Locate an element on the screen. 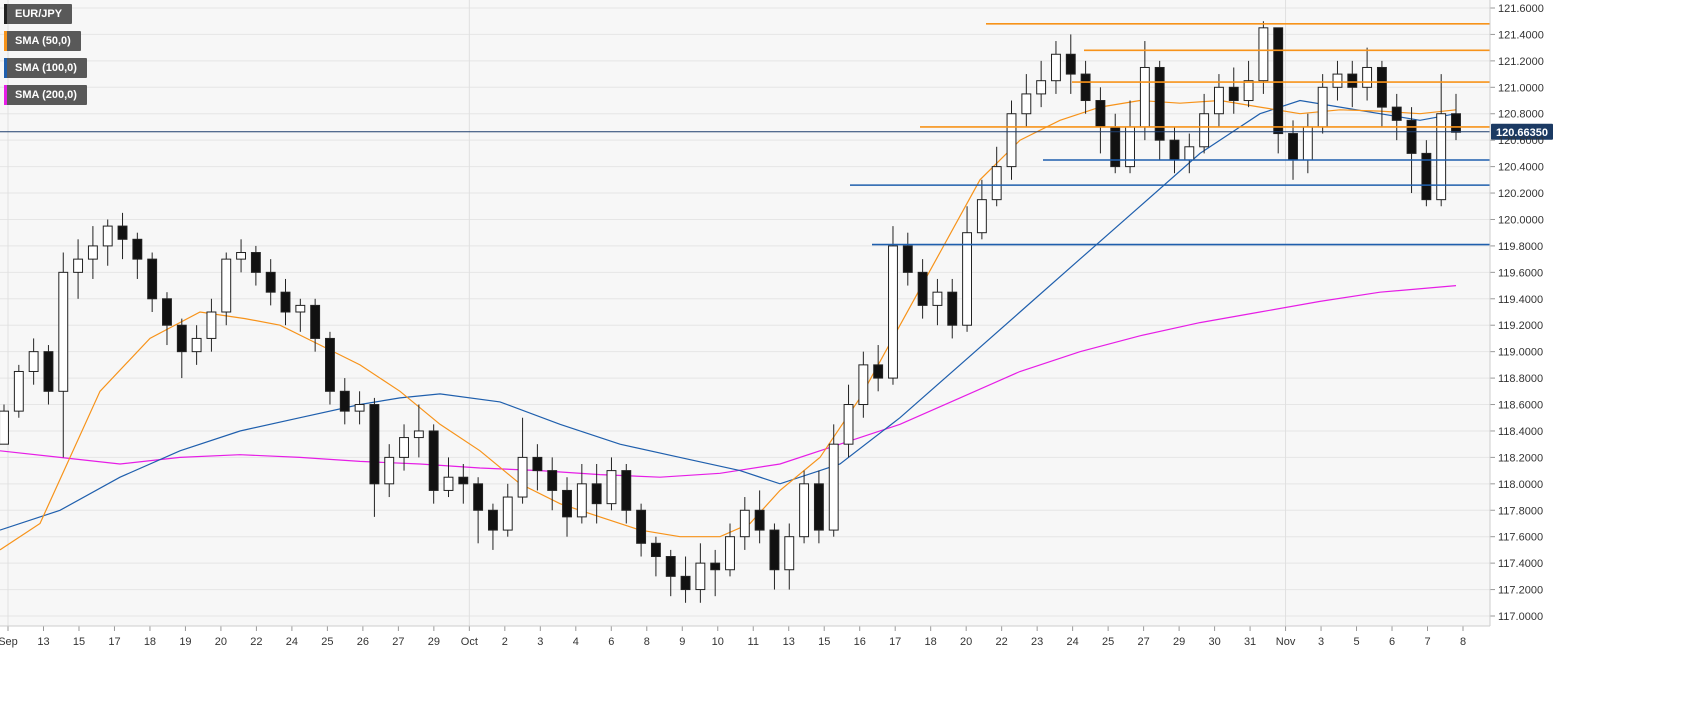 This screenshot has height=712, width=1707. legend-item-sma50: SMA (50,0) is located at coordinates (42, 41).